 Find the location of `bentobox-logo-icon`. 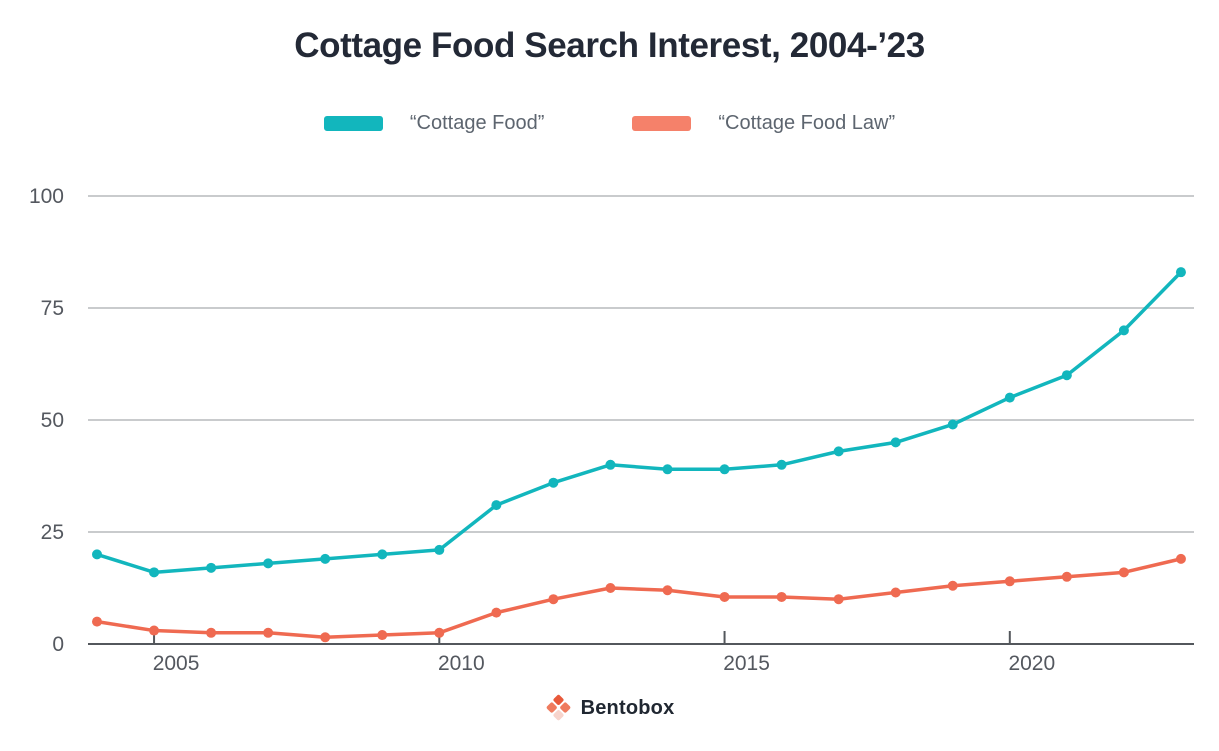

bentobox-logo-icon is located at coordinates (558, 707).